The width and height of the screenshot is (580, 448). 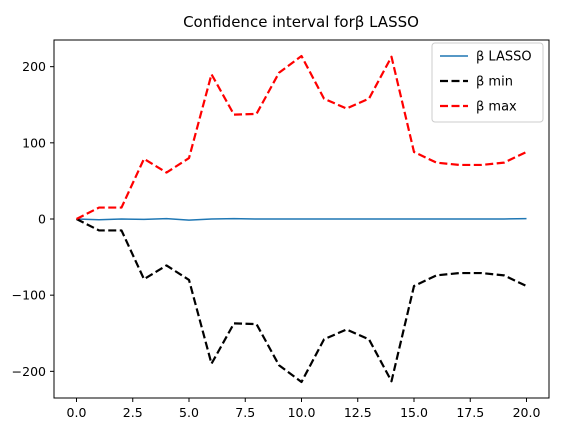 What do you see at coordinates (34, 142) in the screenshot?
I see `y-tick-label: 100` at bounding box center [34, 142].